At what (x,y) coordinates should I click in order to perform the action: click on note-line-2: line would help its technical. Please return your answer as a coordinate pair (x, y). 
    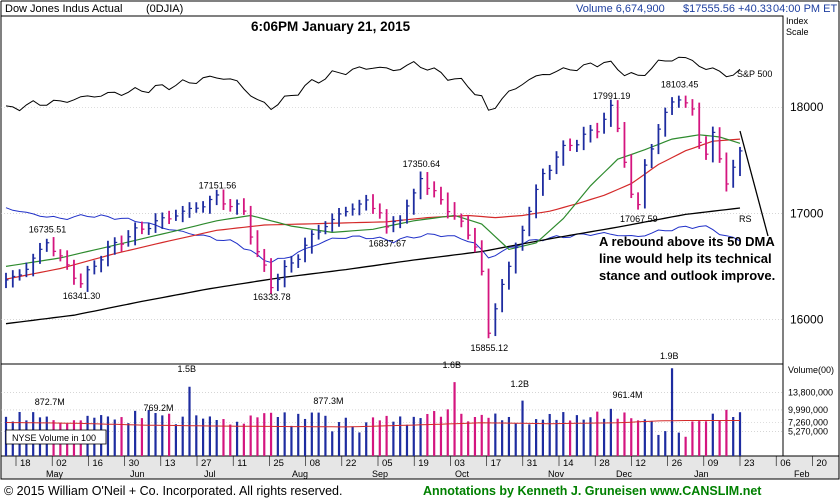
    Looking at the image, I should click on (685, 258).